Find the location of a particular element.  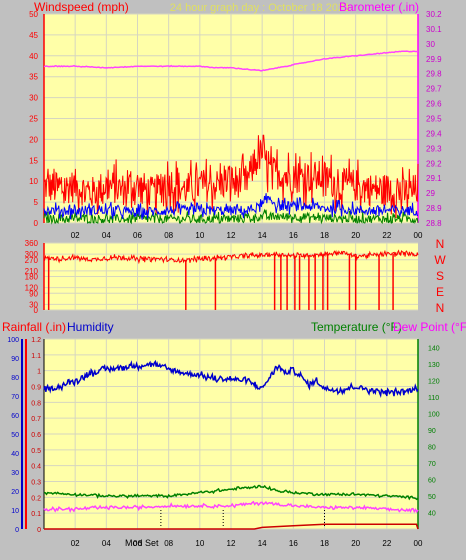

rain-y-tick-0.6: 0.6 is located at coordinates (36, 435).